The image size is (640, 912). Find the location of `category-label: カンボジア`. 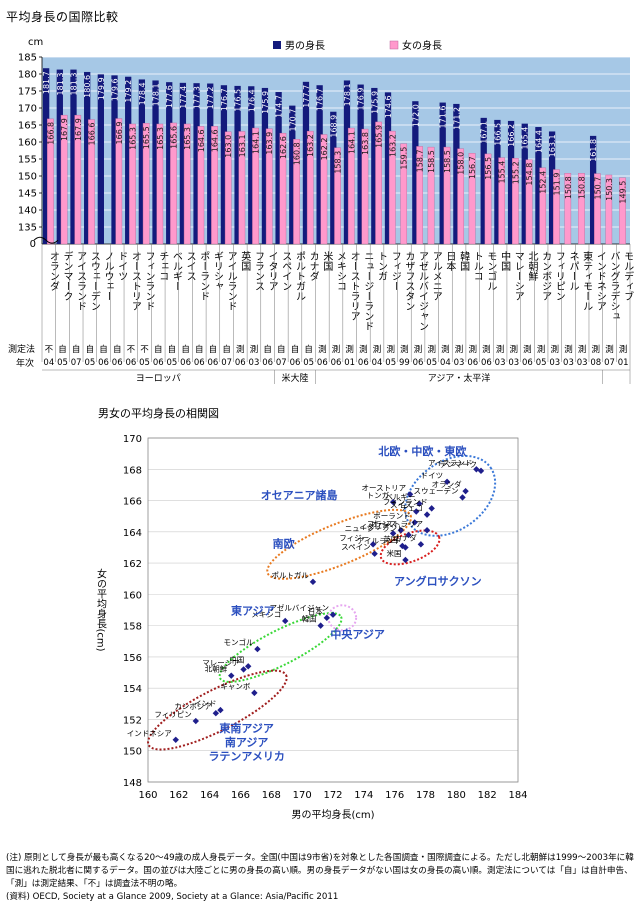

category-label: カンボジア is located at coordinates (546, 276).